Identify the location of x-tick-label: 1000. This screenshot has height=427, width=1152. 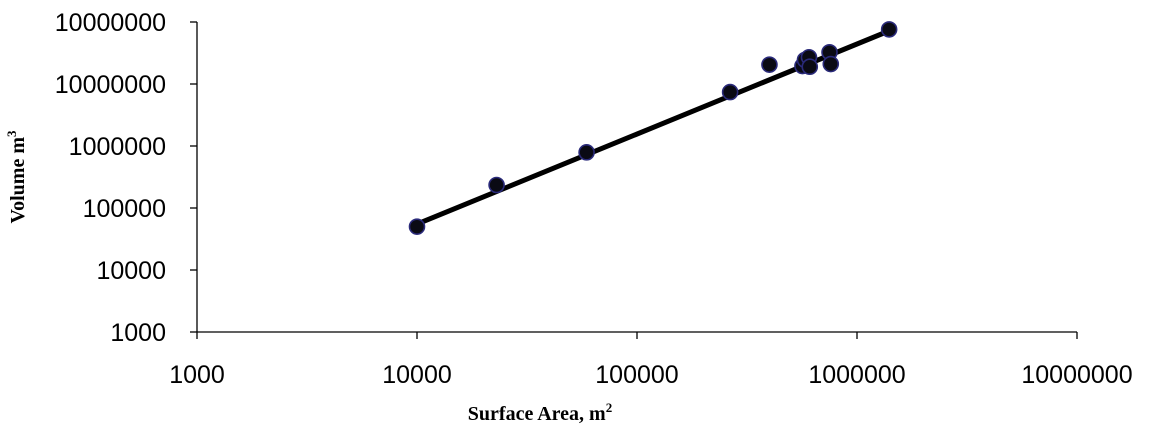
(197, 375).